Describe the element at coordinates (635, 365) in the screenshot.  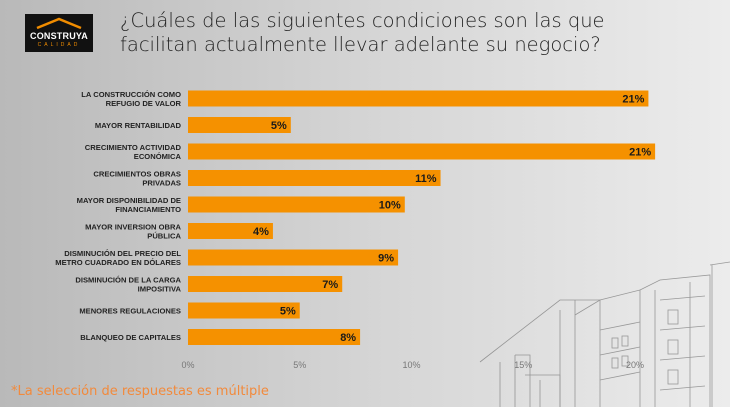
I see `x-tick-label: 20%` at that location.